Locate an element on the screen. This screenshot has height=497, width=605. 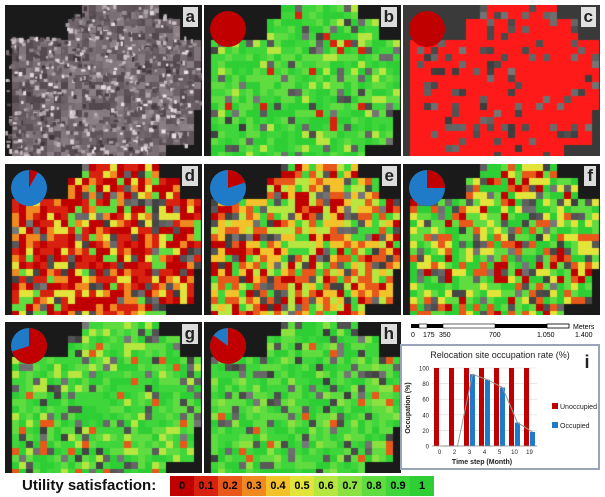
map-panel-a: a is located at coordinates (103, 80).